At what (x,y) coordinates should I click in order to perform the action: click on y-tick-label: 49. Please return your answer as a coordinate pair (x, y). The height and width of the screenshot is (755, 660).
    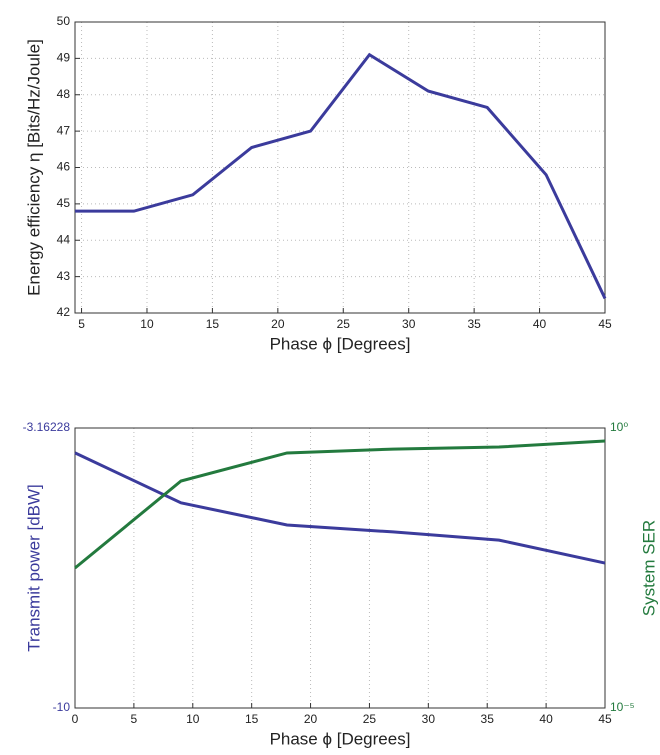
    Looking at the image, I should click on (64, 58).